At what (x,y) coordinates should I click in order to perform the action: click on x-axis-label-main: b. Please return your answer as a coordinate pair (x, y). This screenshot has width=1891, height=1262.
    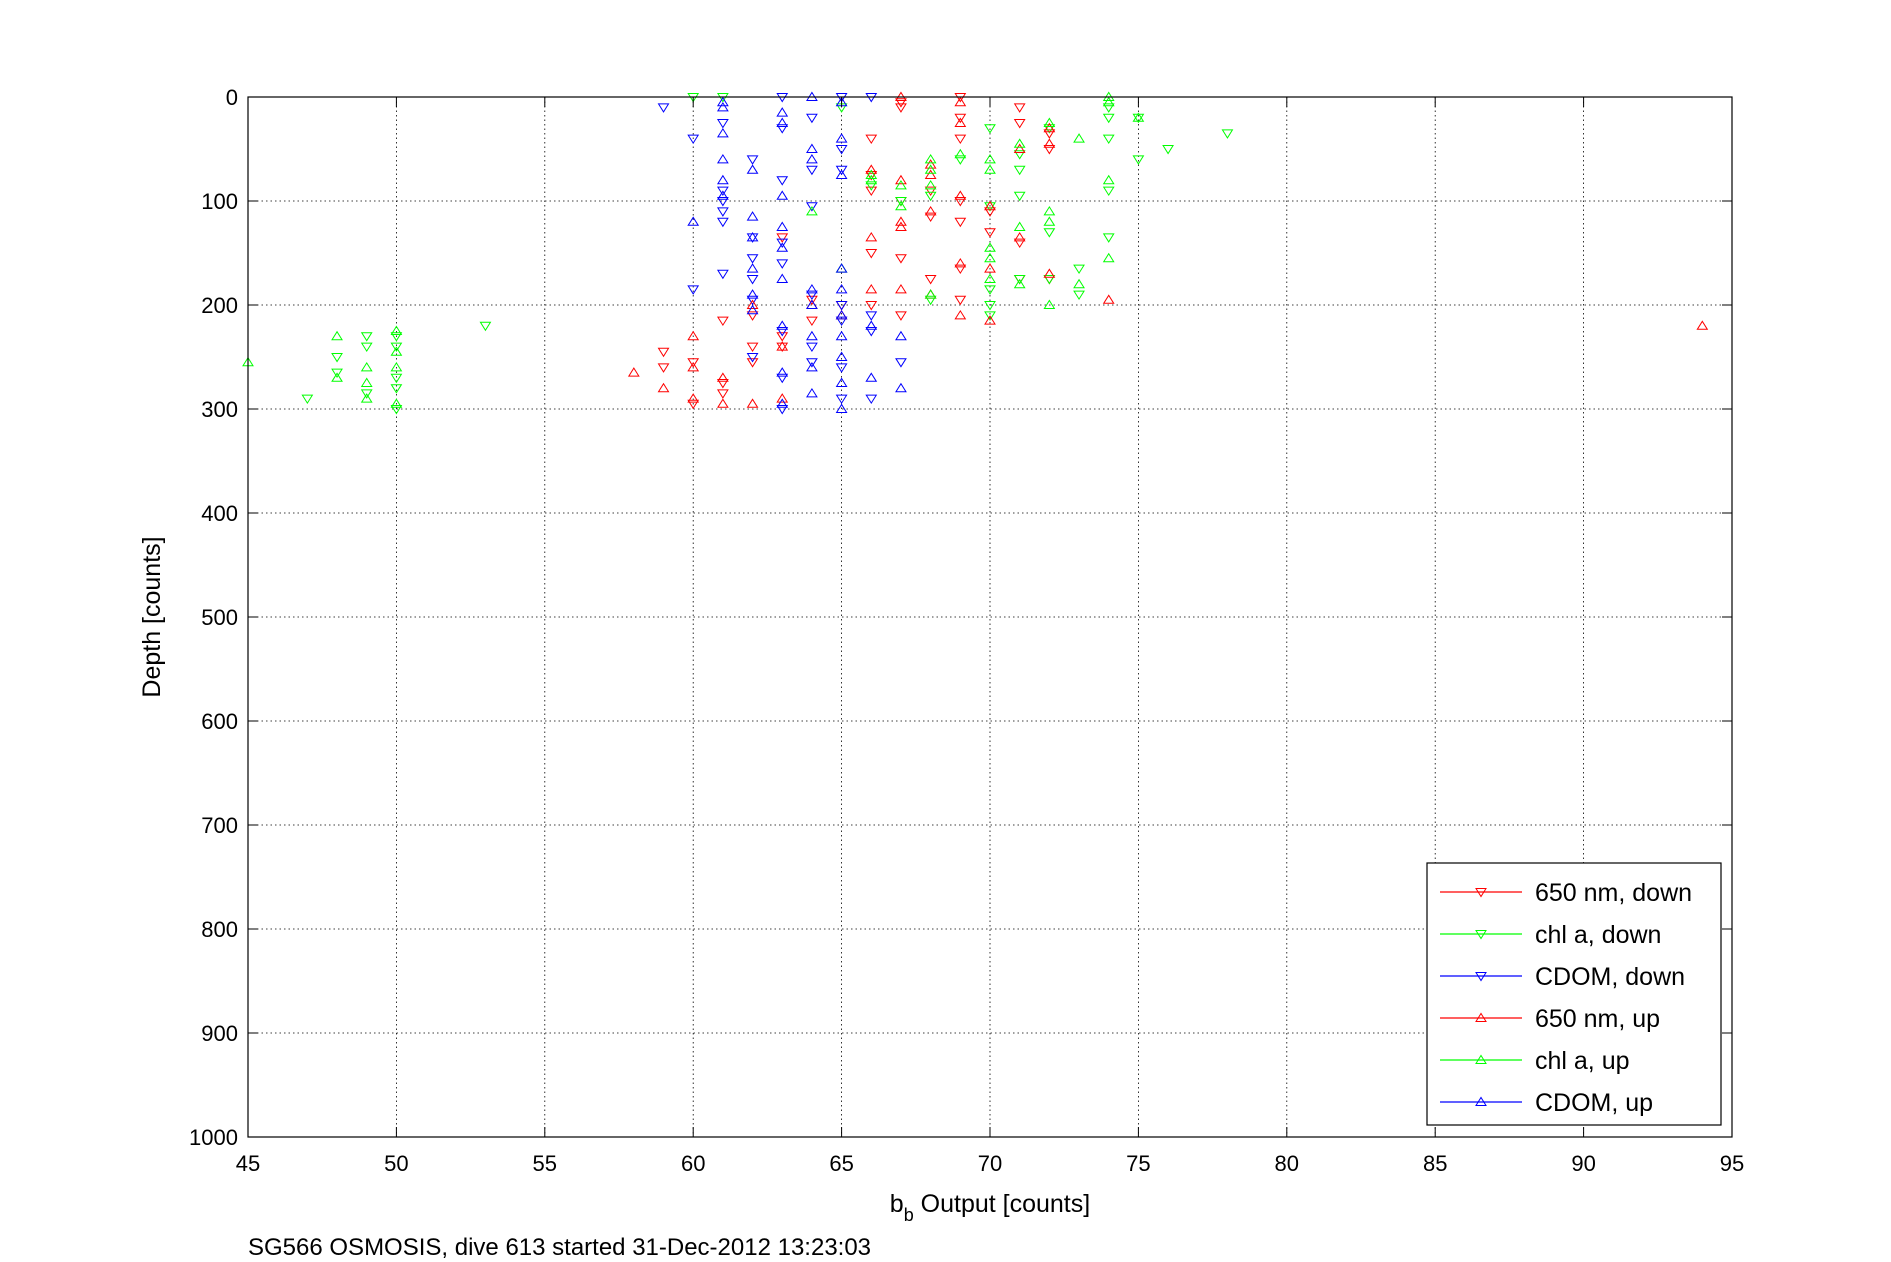
    Looking at the image, I should click on (897, 1204).